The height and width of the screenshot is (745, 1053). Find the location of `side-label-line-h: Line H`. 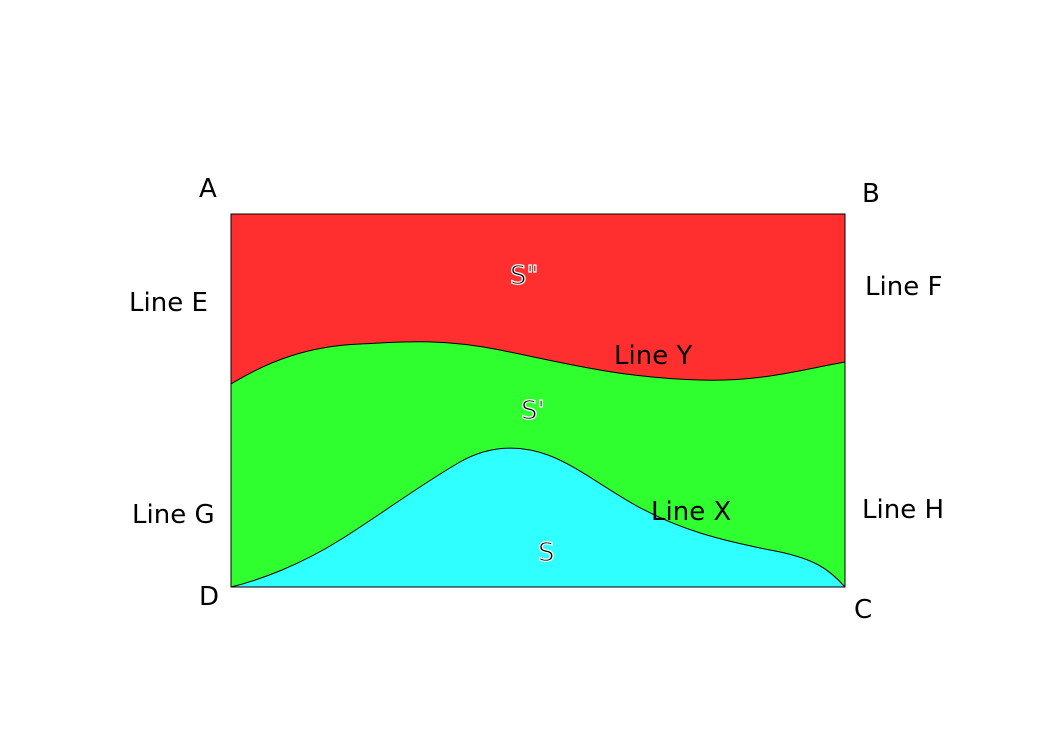

side-label-line-h: Line H is located at coordinates (903, 510).